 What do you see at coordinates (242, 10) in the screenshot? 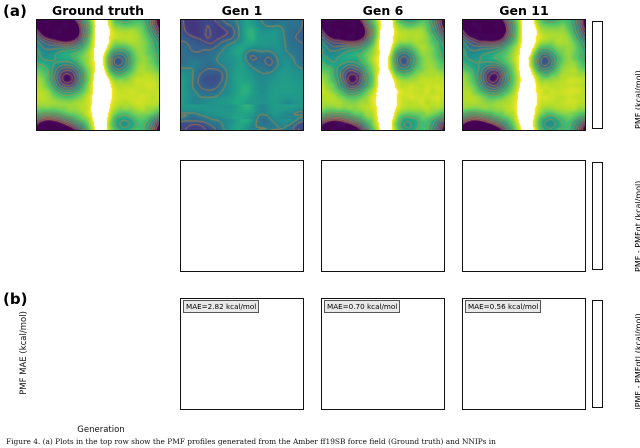
I see `column-title-gen-1: Gen 1` at bounding box center [242, 10].